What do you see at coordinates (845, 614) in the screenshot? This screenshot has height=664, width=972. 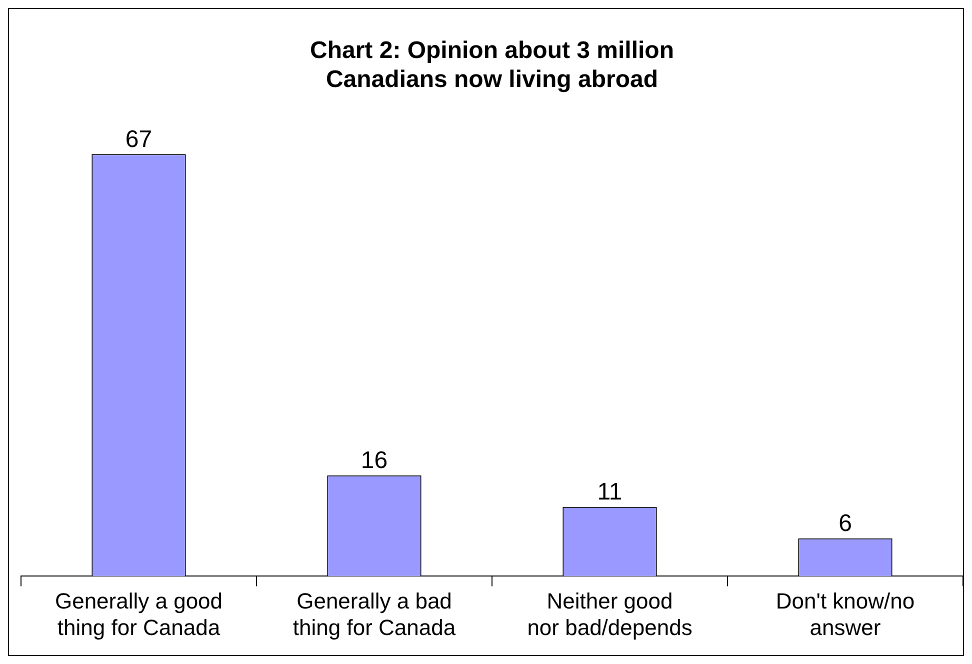 I see `x-tick-label: Don't know/no answer` at bounding box center [845, 614].